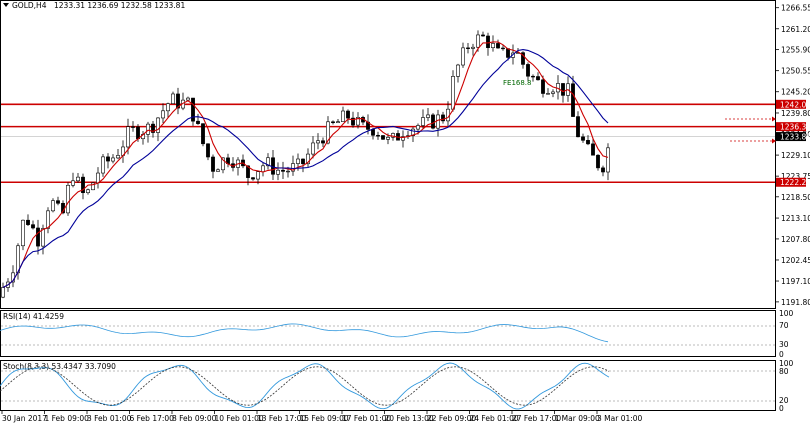 Image resolution: width=810 pixels, height=425 pixels. What do you see at coordinates (494, 418) in the screenshot?
I see `time-tick-label: 24 Feb 01:00` at bounding box center [494, 418].